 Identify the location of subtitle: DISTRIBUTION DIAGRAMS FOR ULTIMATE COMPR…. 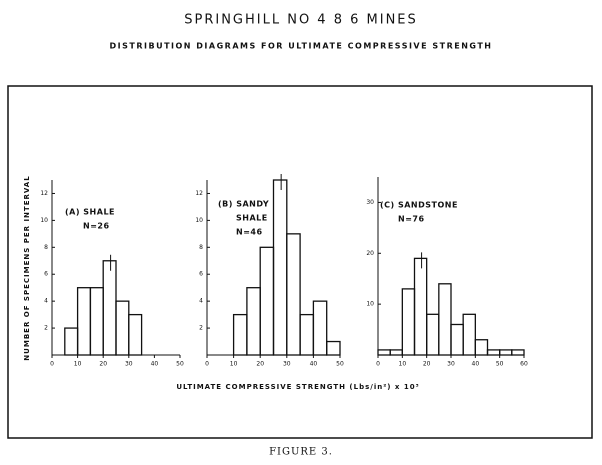
(301, 46).